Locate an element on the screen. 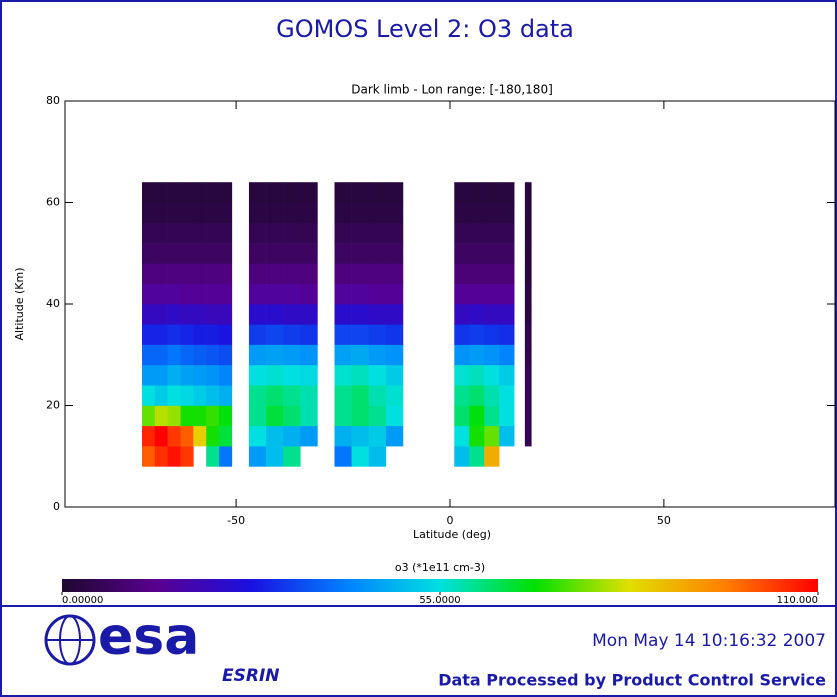  logo-site: ESRIN is located at coordinates (251, 676).